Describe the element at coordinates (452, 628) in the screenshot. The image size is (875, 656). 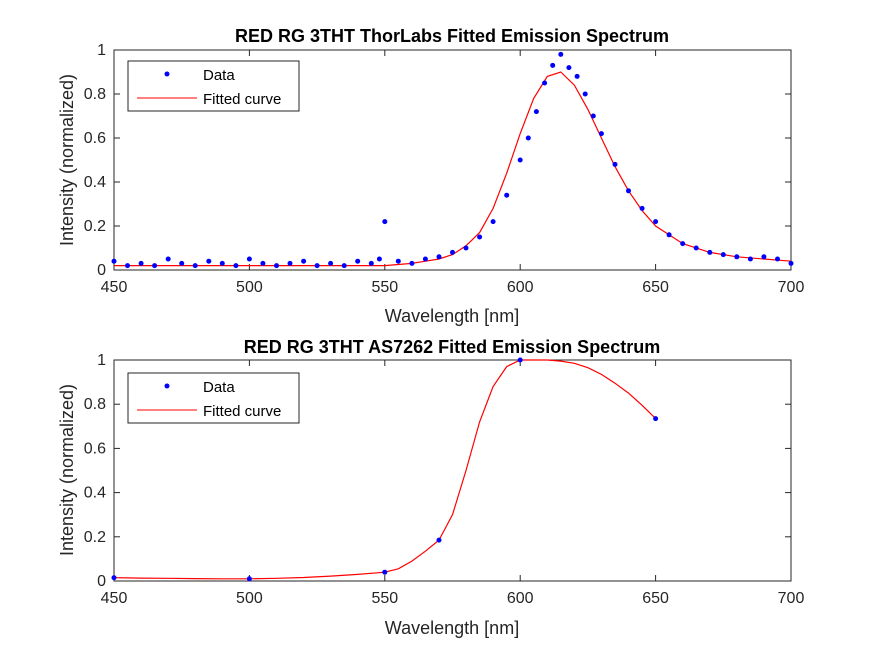
I see `x-axis-label: Wavelength [nm]` at that location.